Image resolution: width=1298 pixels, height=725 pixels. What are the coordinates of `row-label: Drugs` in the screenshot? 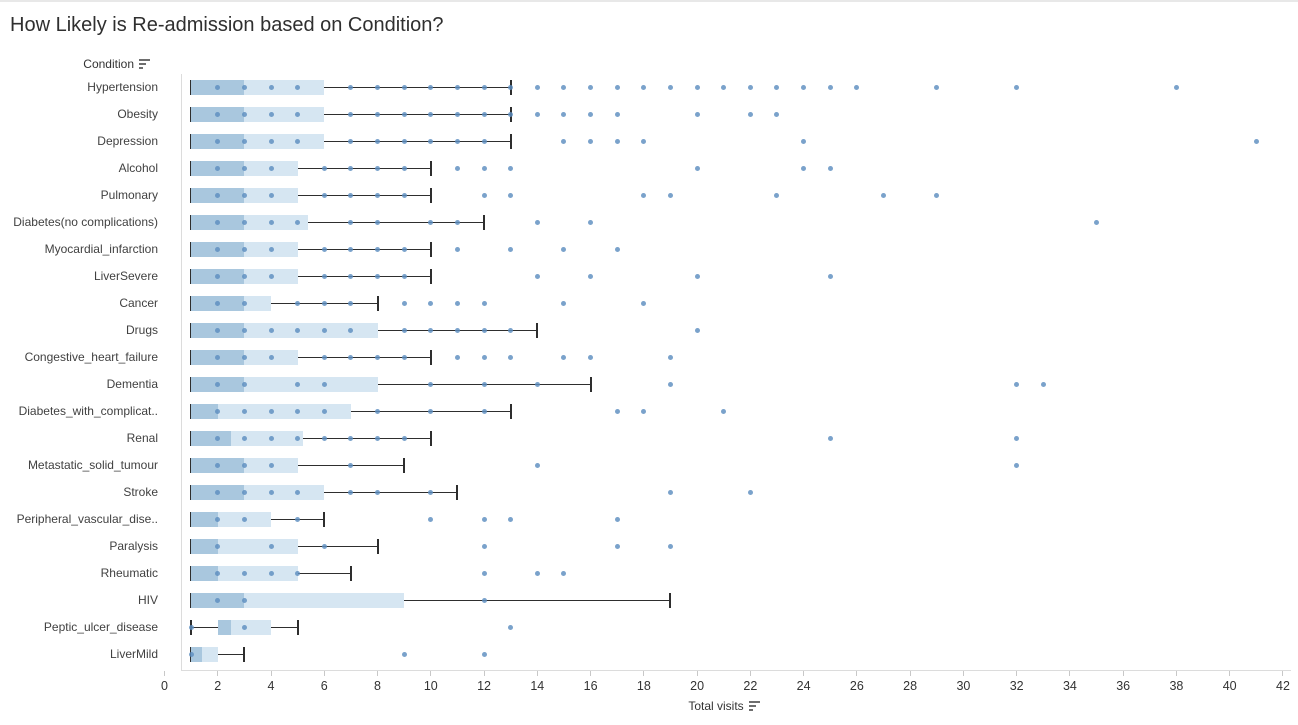 It's located at (141, 330).